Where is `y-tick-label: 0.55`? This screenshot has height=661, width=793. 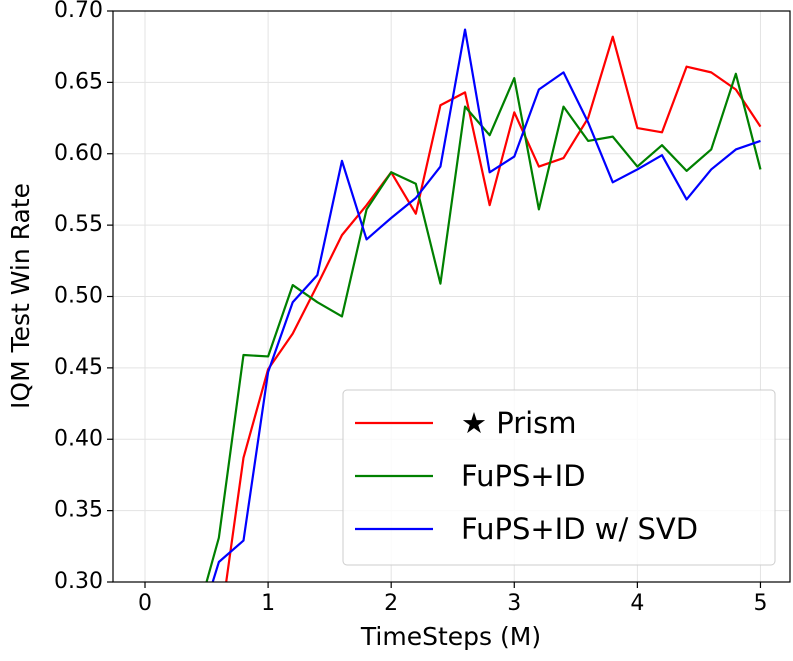 y-tick-label: 0.55 is located at coordinates (78, 224).